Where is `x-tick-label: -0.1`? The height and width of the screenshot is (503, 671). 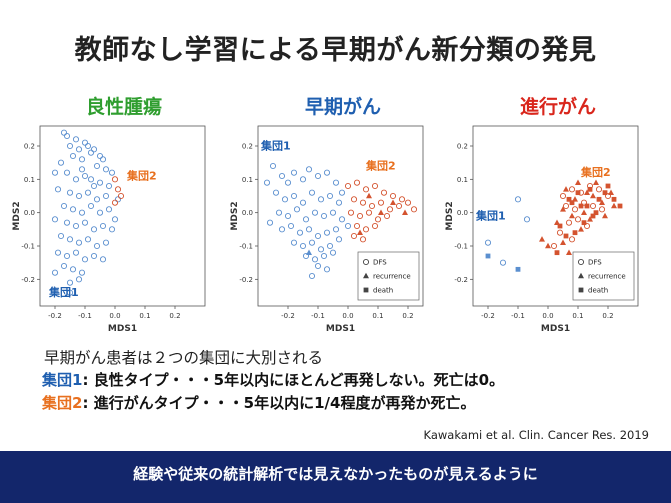
x-tick-label: -0.1 is located at coordinates (318, 316).